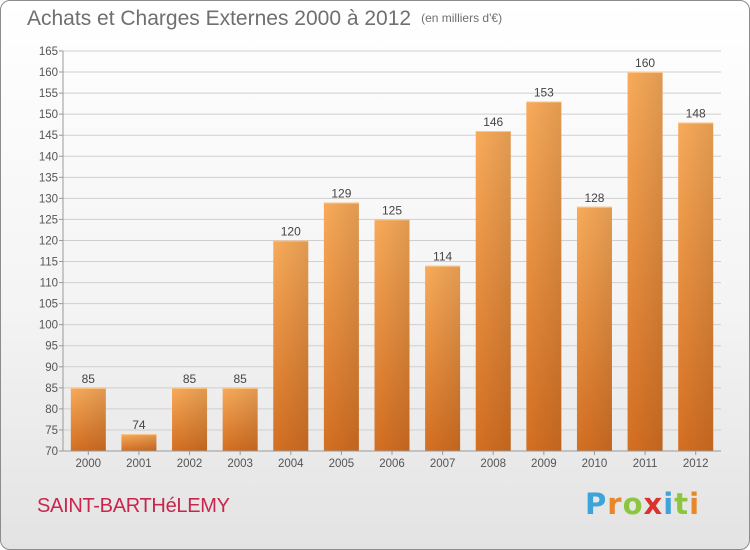 This screenshot has width=750, height=550. Describe the element at coordinates (595, 464) in the screenshot. I see `x-tick-label: 2010` at that location.